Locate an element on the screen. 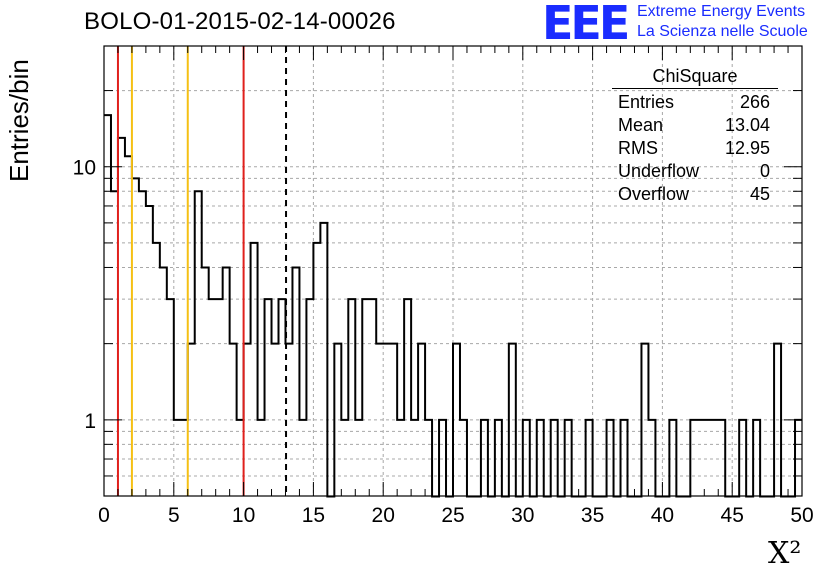 The height and width of the screenshot is (572, 836). x-tick-label: 20 is located at coordinates (383, 515).